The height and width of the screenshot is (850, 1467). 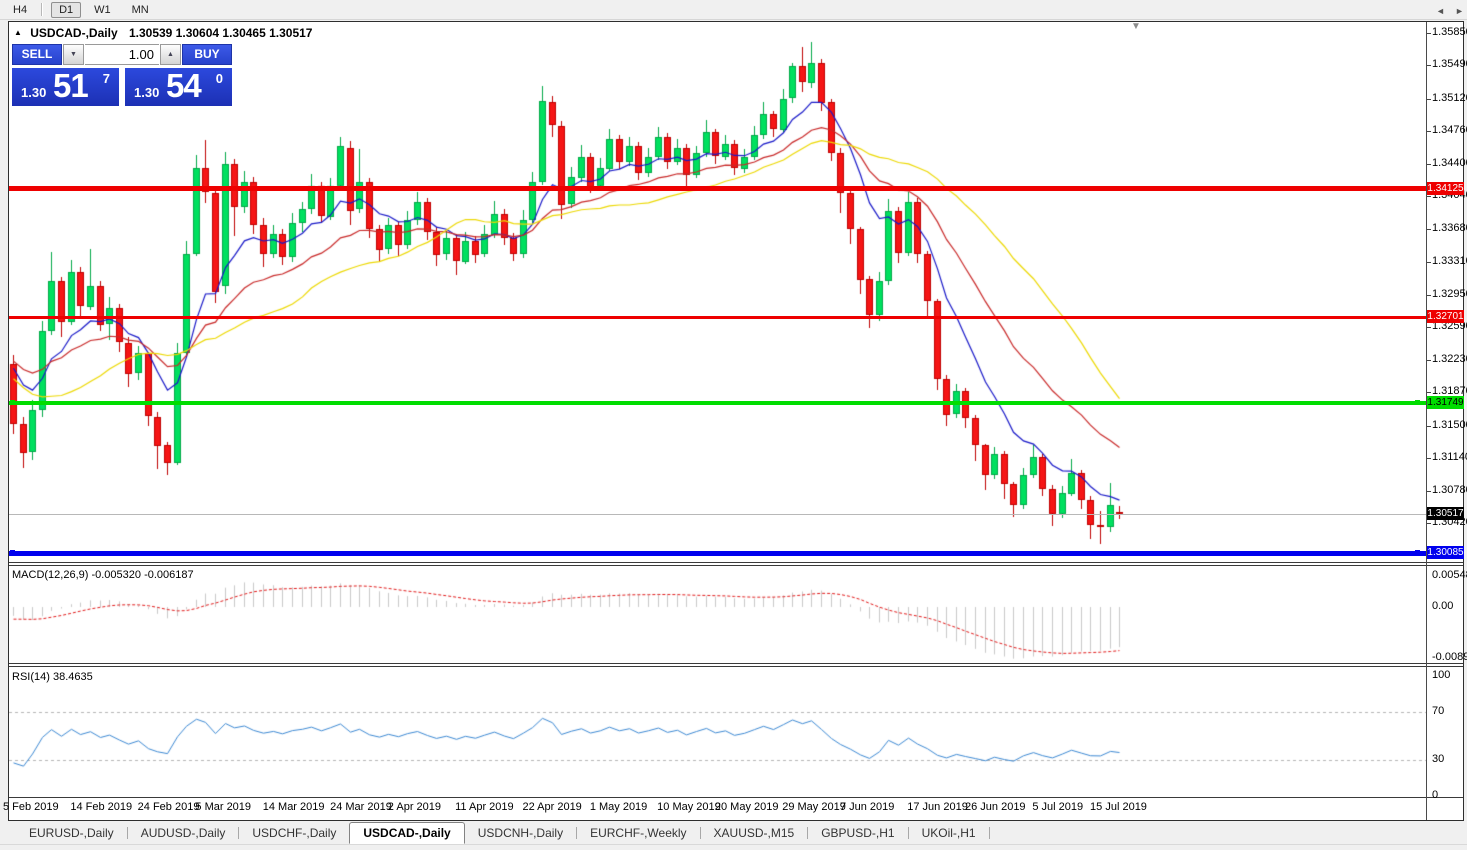 What do you see at coordinates (37, 54) in the screenshot?
I see `sell-button: SELL` at bounding box center [37, 54].